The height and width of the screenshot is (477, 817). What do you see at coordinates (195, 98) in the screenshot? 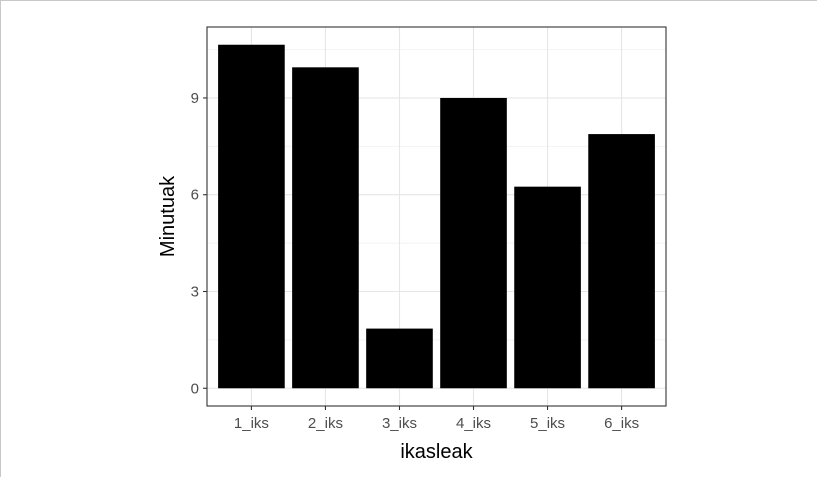
I see `y-tick-label: 9` at bounding box center [195, 98].